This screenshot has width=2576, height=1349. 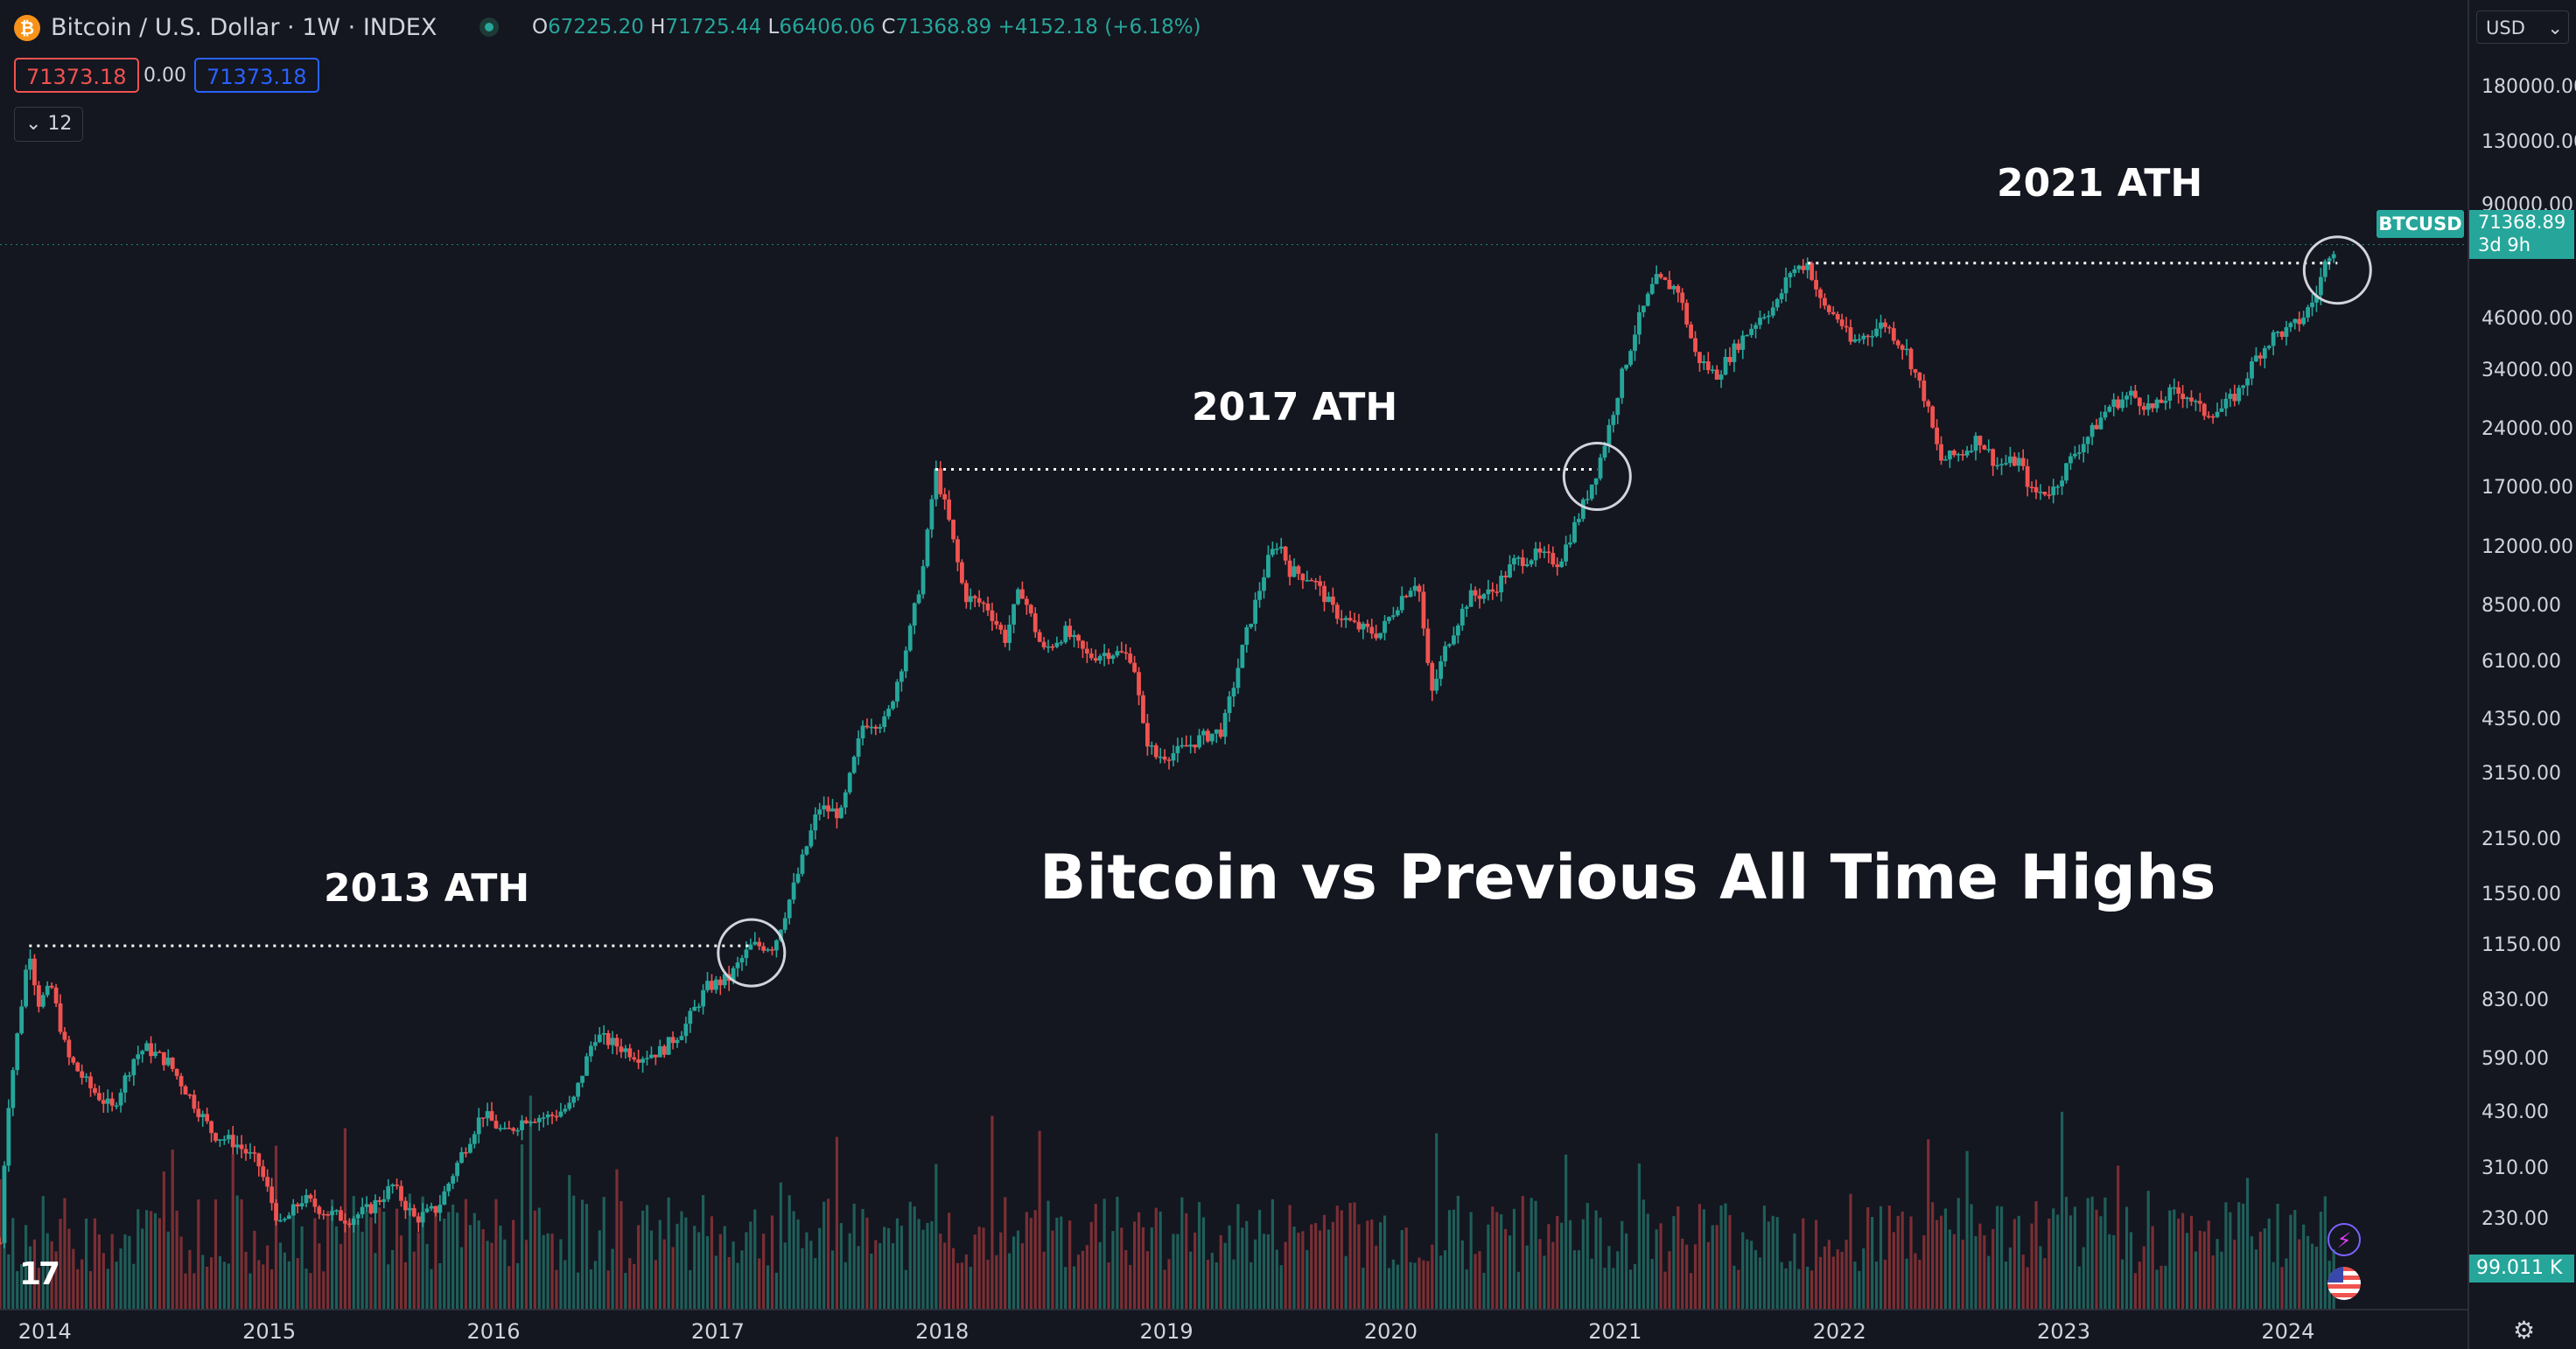 I want to click on currency-select: USD ⌄, so click(x=2522, y=27).